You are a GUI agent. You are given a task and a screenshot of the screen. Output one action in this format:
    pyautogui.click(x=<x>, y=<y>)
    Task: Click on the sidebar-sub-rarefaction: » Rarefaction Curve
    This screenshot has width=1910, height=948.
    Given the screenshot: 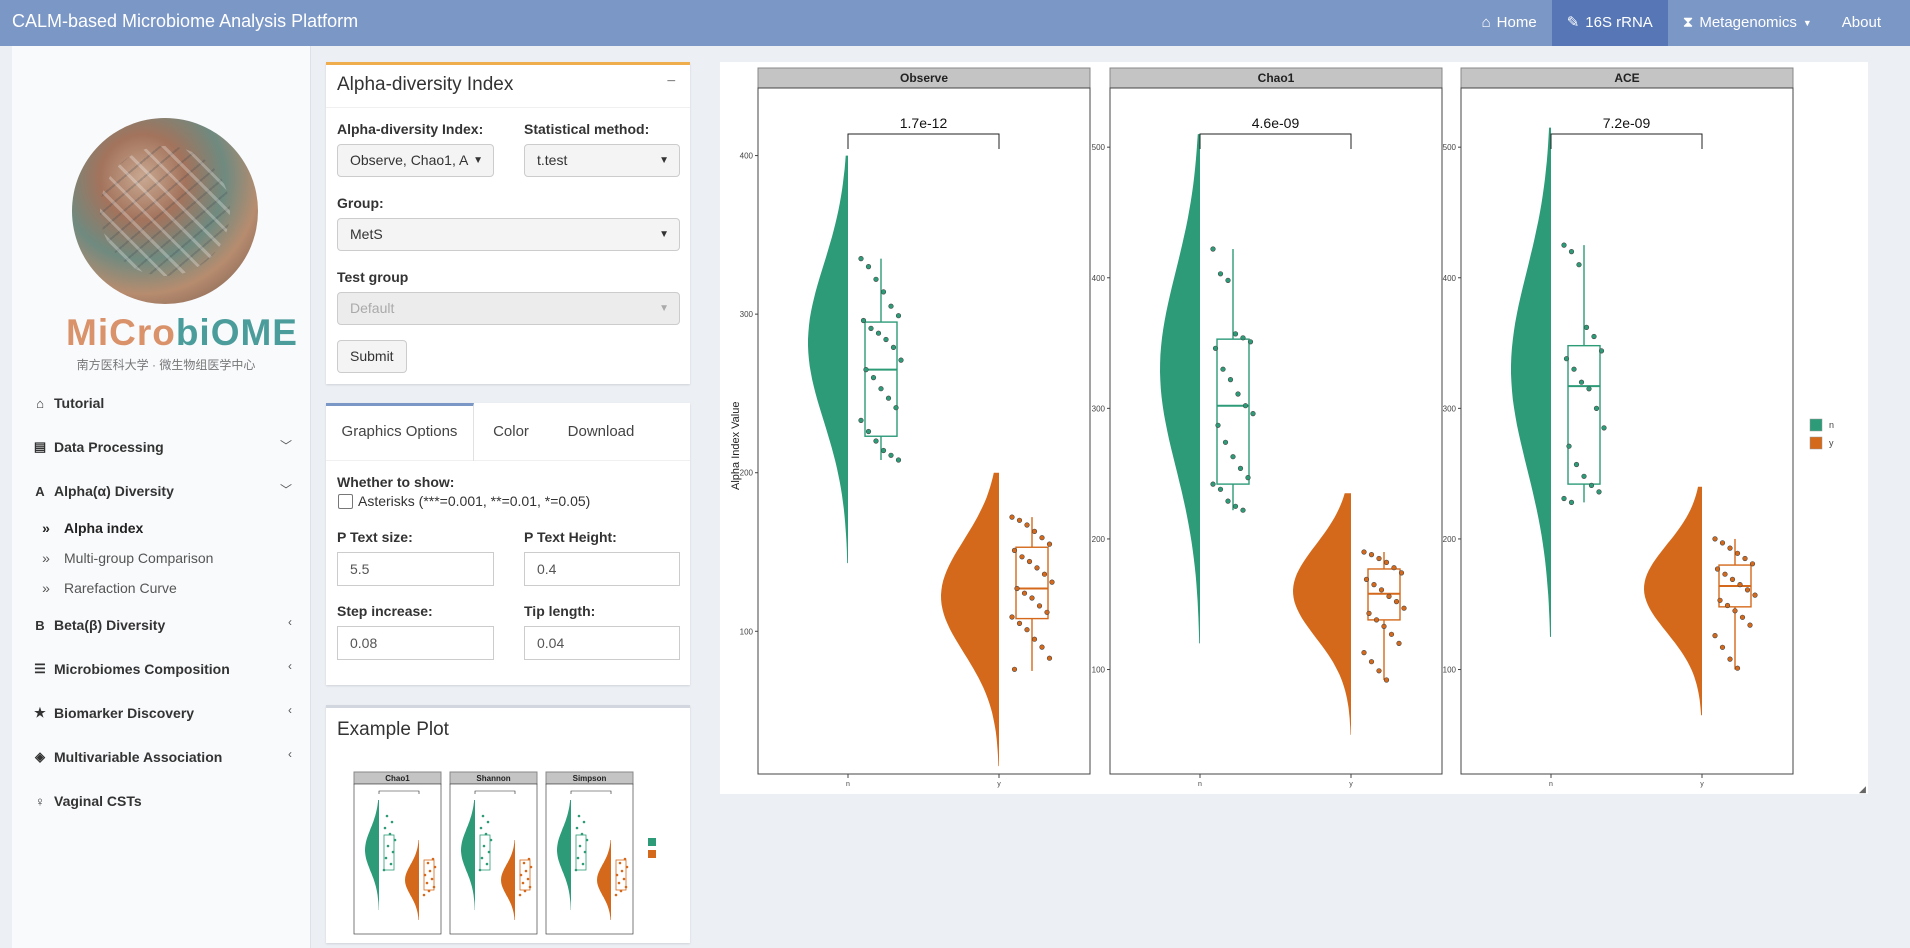 What is the action you would take?
    pyautogui.click(x=105, y=588)
    